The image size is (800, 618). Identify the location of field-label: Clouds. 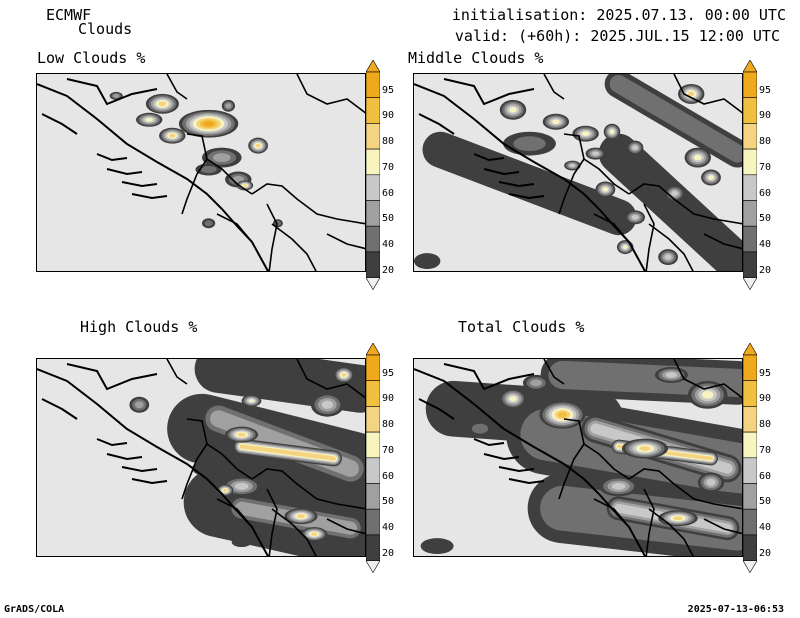
(105, 29).